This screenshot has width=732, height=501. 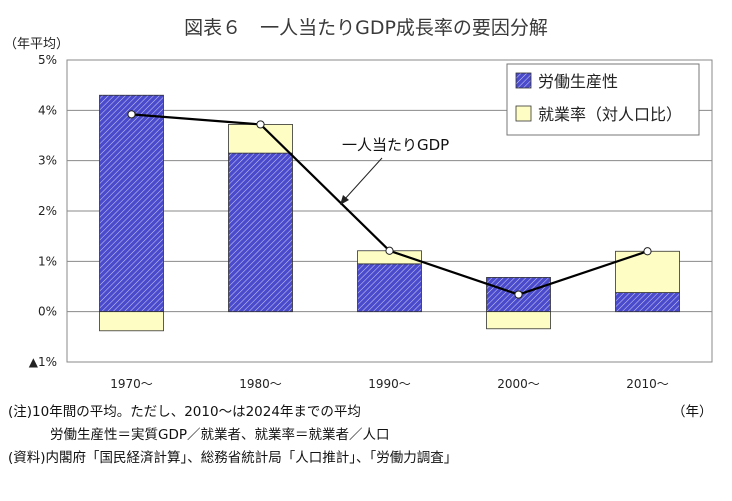 What do you see at coordinates (220, 435) in the screenshot?
I see `footnote-definition: 労働生産性＝実質GDP／就業者、就業率＝就業者／人口` at bounding box center [220, 435].